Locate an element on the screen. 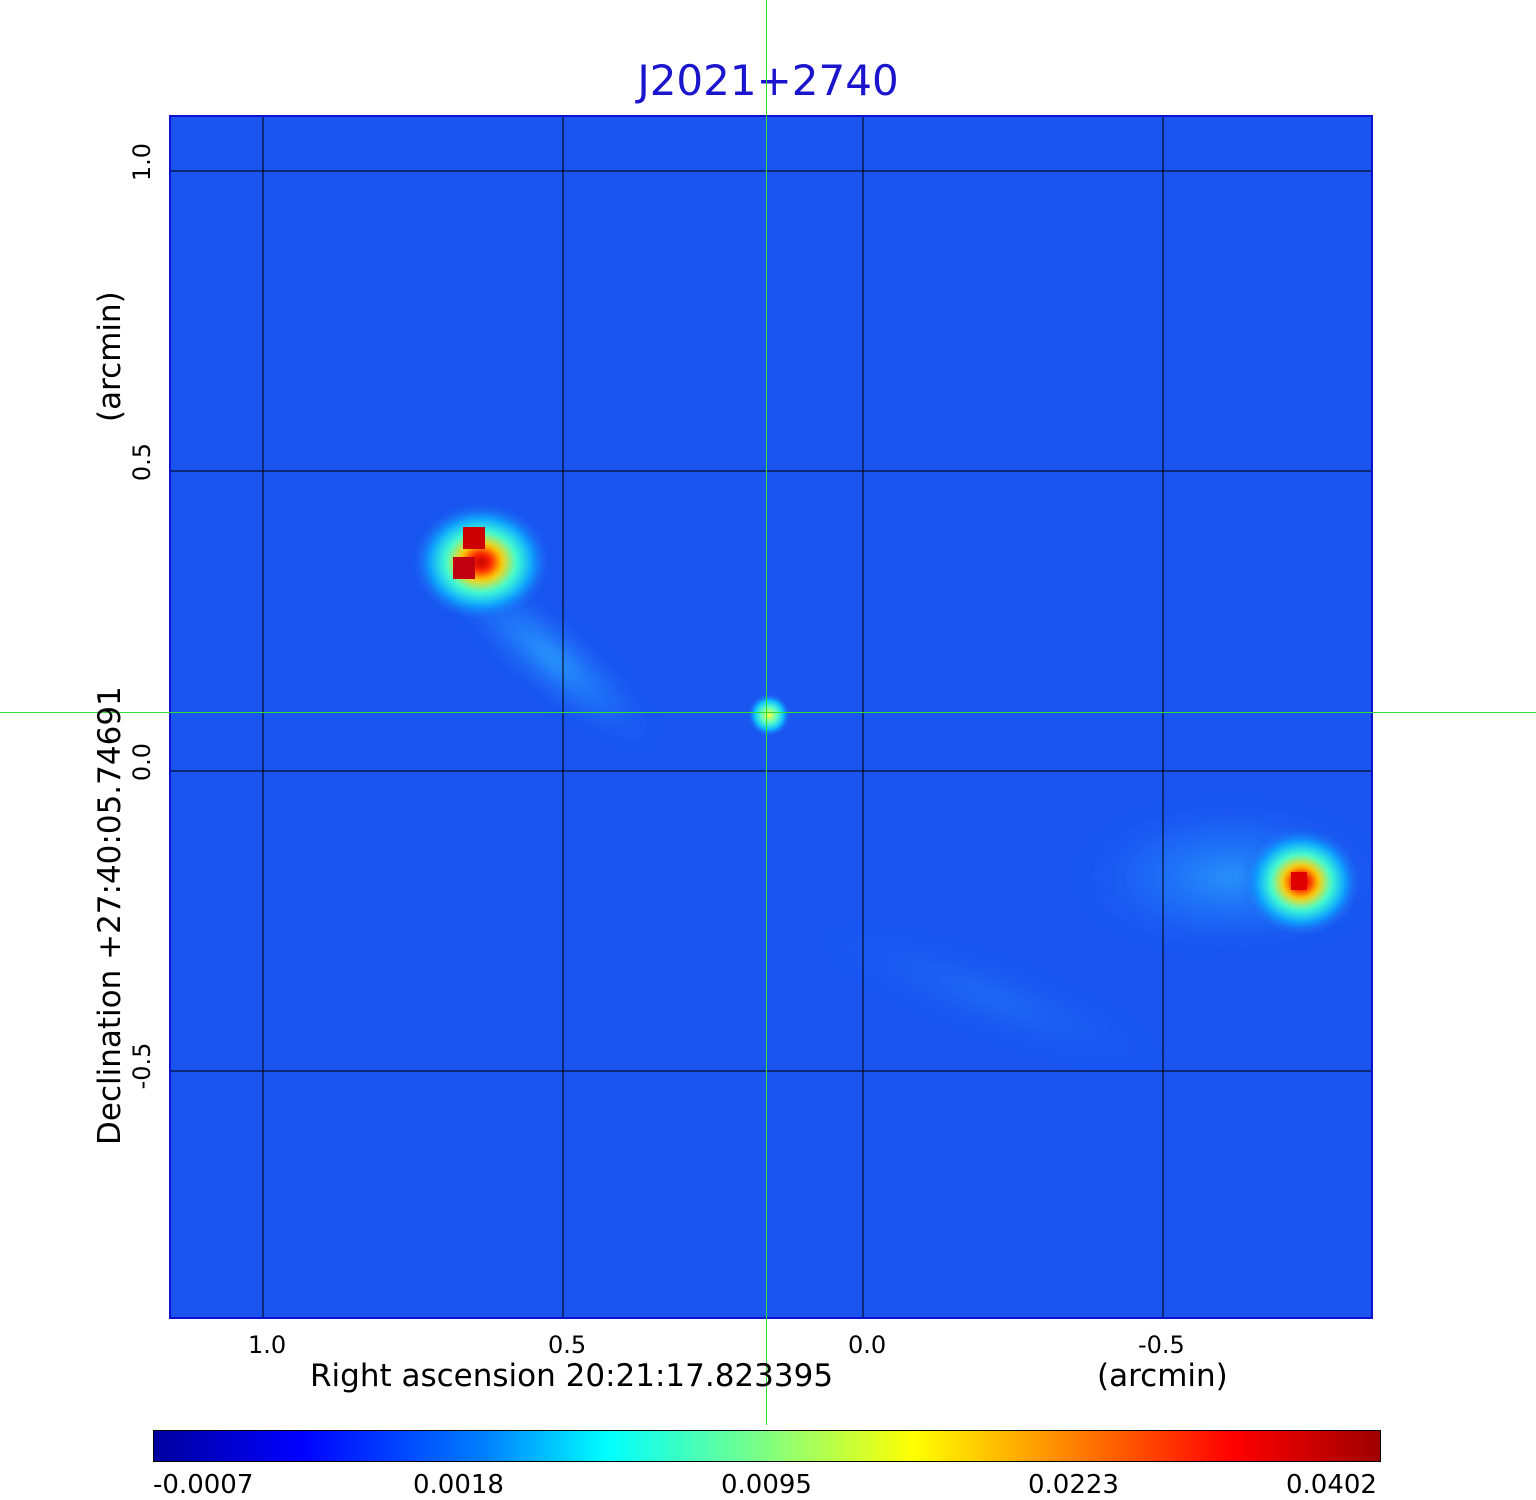 This screenshot has height=1500, width=1536. y-axis-label: Declination +27:40:05.74691 is located at coordinates (110, 915).